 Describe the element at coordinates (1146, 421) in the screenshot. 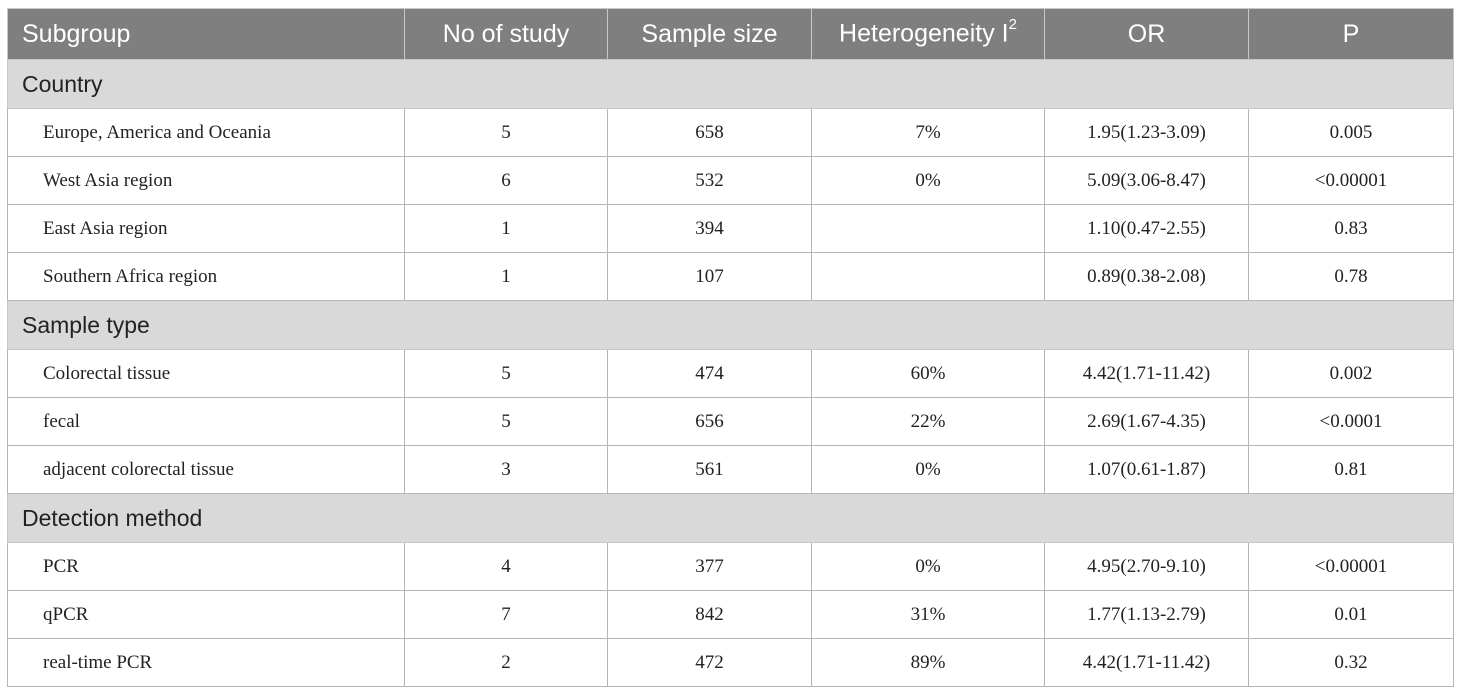

I see `or-cell: 2.69(1.67-4.35)` at that location.